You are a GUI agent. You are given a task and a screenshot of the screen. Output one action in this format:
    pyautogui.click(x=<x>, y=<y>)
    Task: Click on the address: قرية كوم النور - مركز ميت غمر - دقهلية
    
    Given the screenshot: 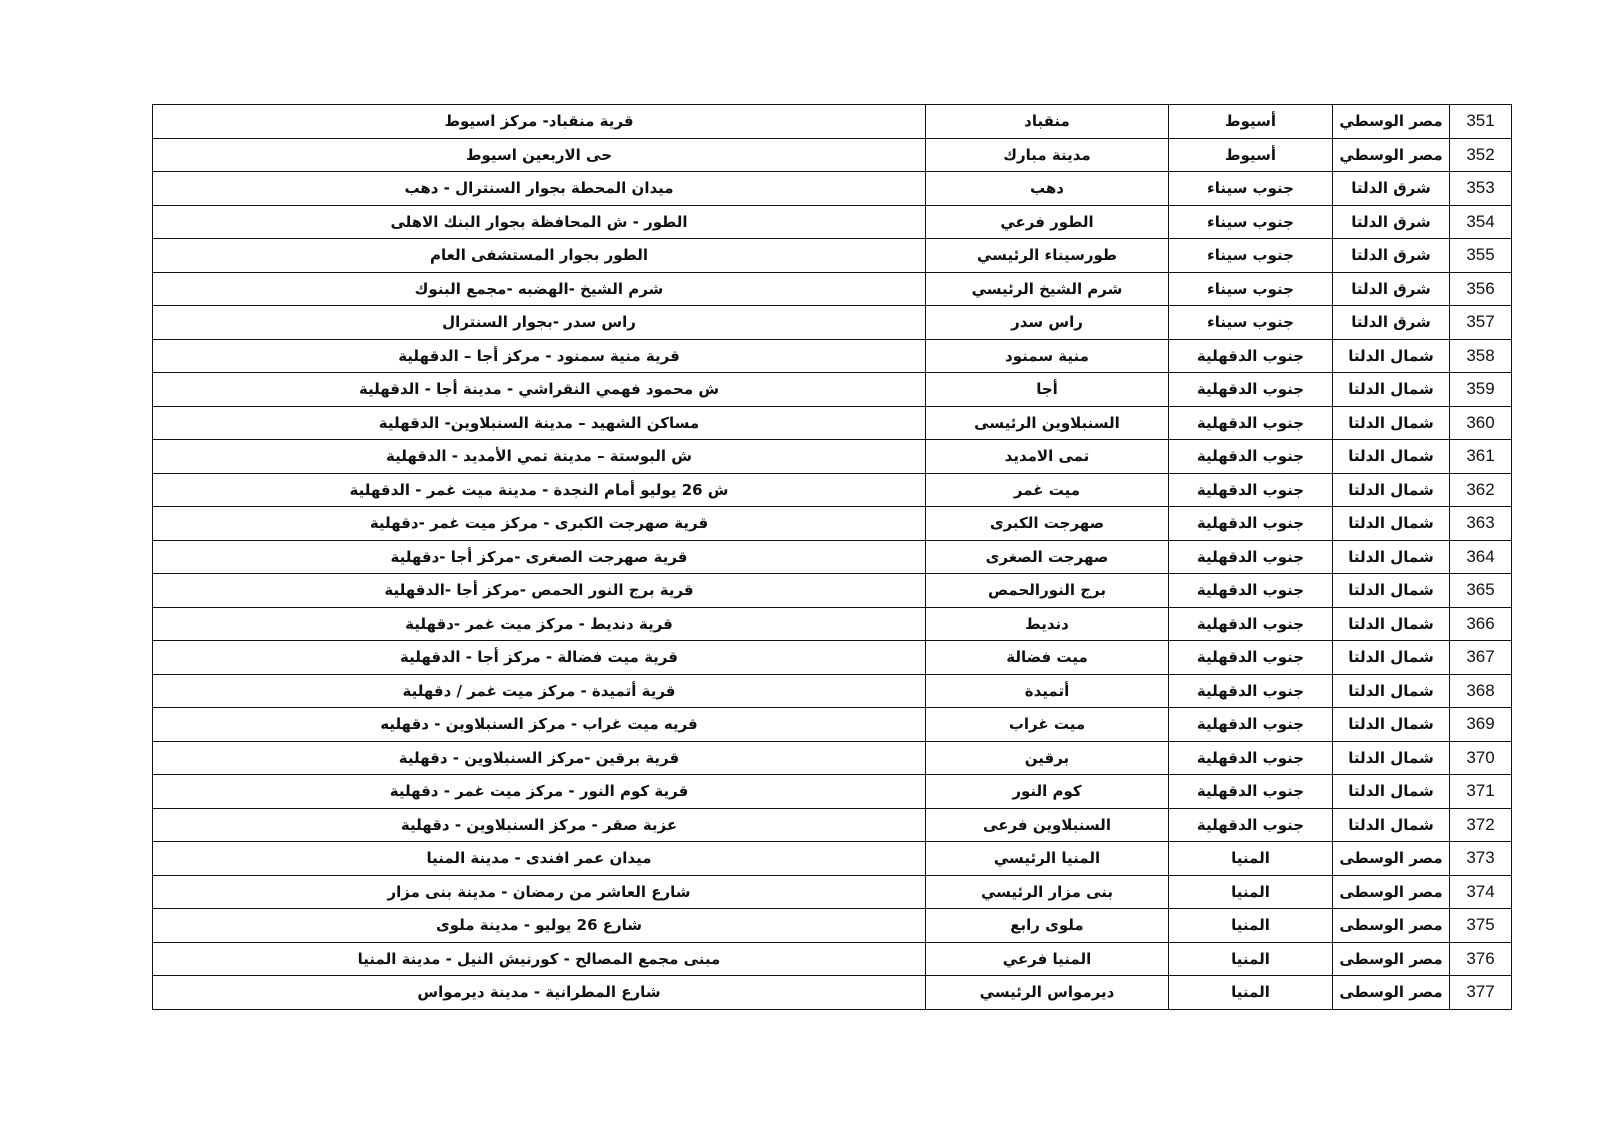 What is the action you would take?
    pyautogui.click(x=539, y=791)
    